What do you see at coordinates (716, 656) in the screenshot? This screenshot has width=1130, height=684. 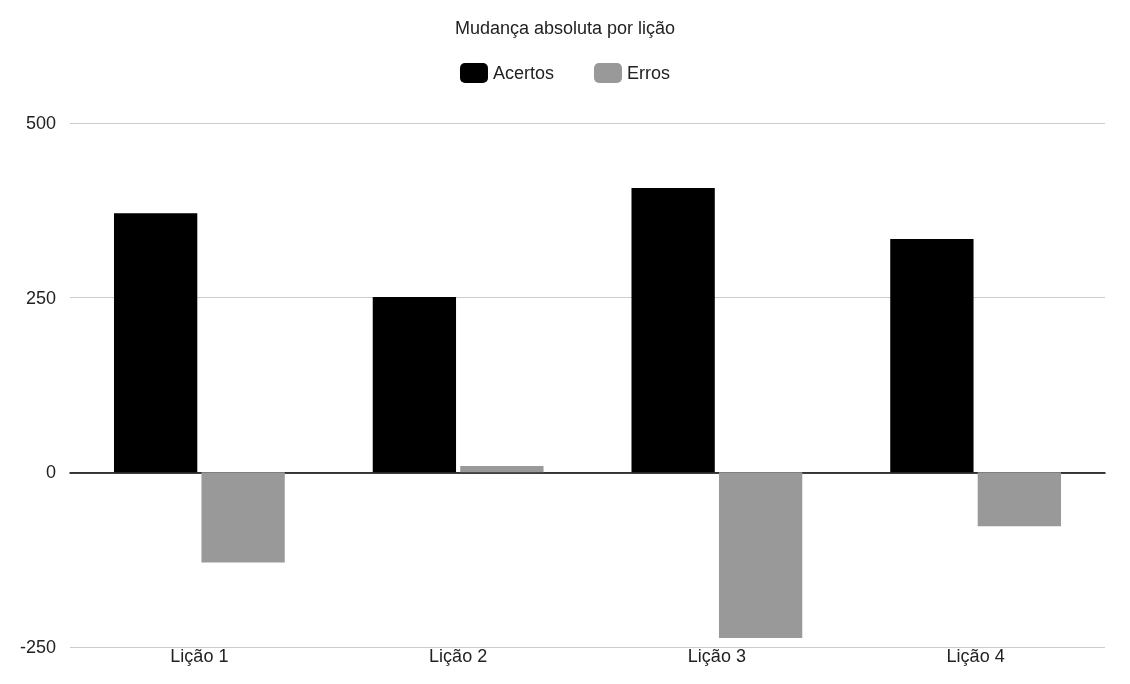 I see `x-tick-label: Lição 3` at bounding box center [716, 656].